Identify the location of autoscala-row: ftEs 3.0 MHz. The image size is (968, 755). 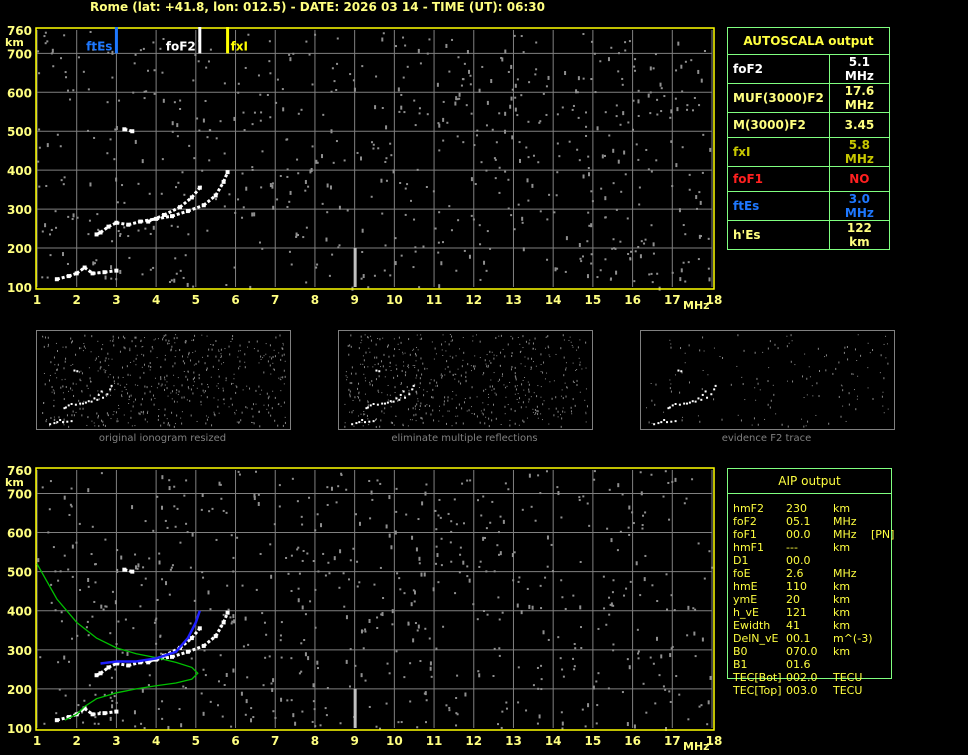
(809, 206).